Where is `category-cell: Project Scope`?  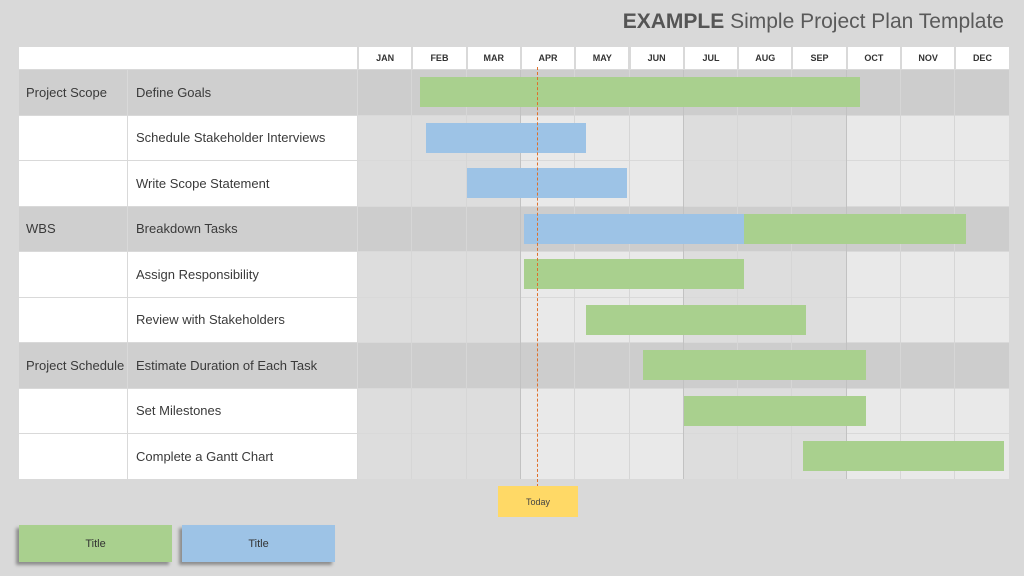 category-cell: Project Scope is located at coordinates (73, 92).